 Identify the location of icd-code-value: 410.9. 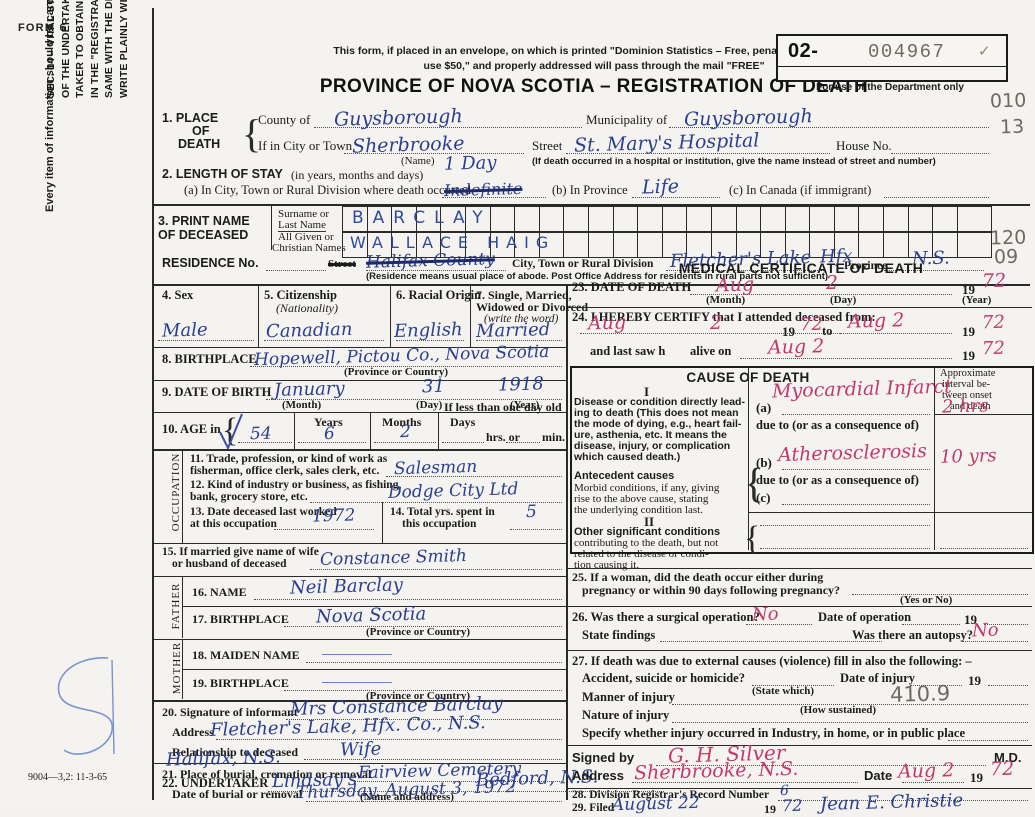
(920, 694).